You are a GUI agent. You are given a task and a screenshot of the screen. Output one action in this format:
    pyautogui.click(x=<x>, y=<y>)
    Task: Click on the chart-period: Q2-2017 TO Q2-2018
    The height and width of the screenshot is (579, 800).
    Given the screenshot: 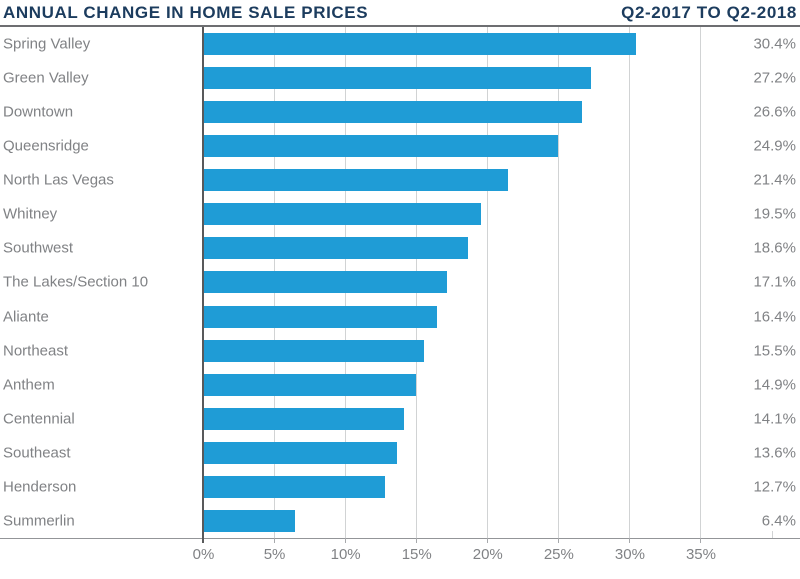 What is the action you would take?
    pyautogui.click(x=709, y=12)
    